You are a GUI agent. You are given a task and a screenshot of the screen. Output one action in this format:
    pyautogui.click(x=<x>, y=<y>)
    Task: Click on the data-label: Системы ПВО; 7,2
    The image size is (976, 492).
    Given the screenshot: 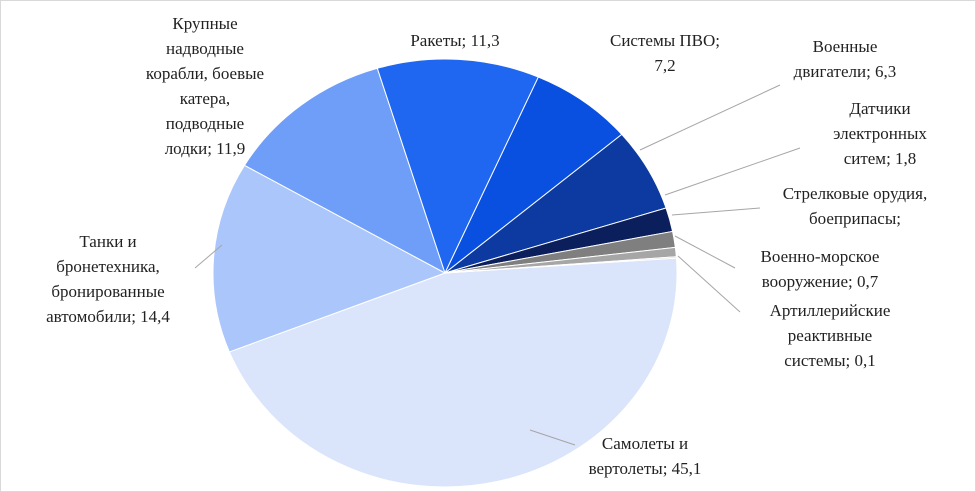 What is the action you would take?
    pyautogui.click(x=665, y=53)
    